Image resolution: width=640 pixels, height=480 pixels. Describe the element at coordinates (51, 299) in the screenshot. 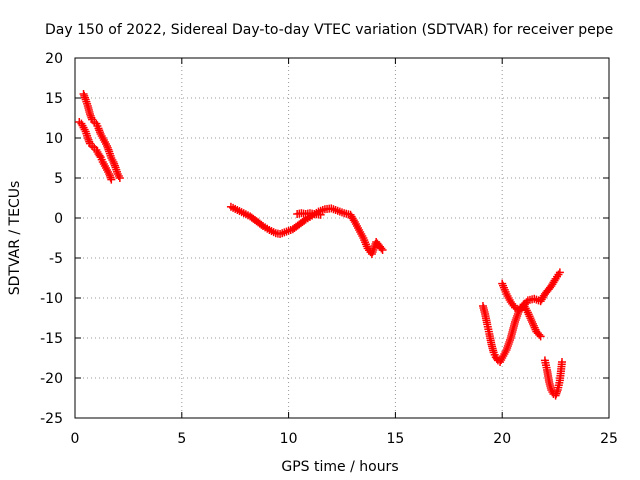

I see `y-tick-label: -10` at that location.